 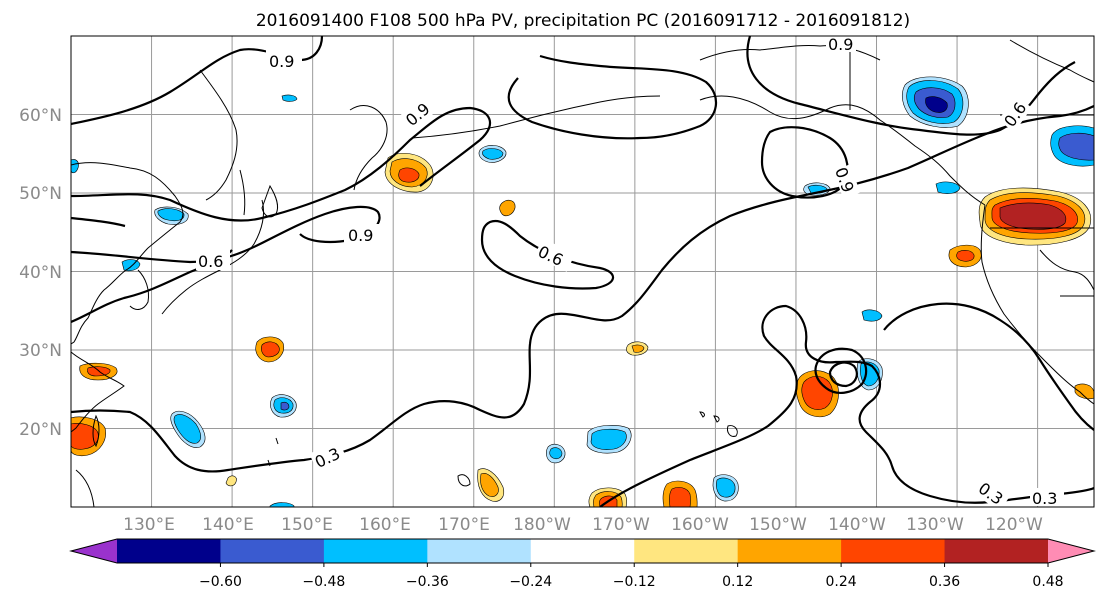 What do you see at coordinates (944, 582) in the screenshot?
I see `colorbar-tick-label: 0.36` at bounding box center [944, 582].